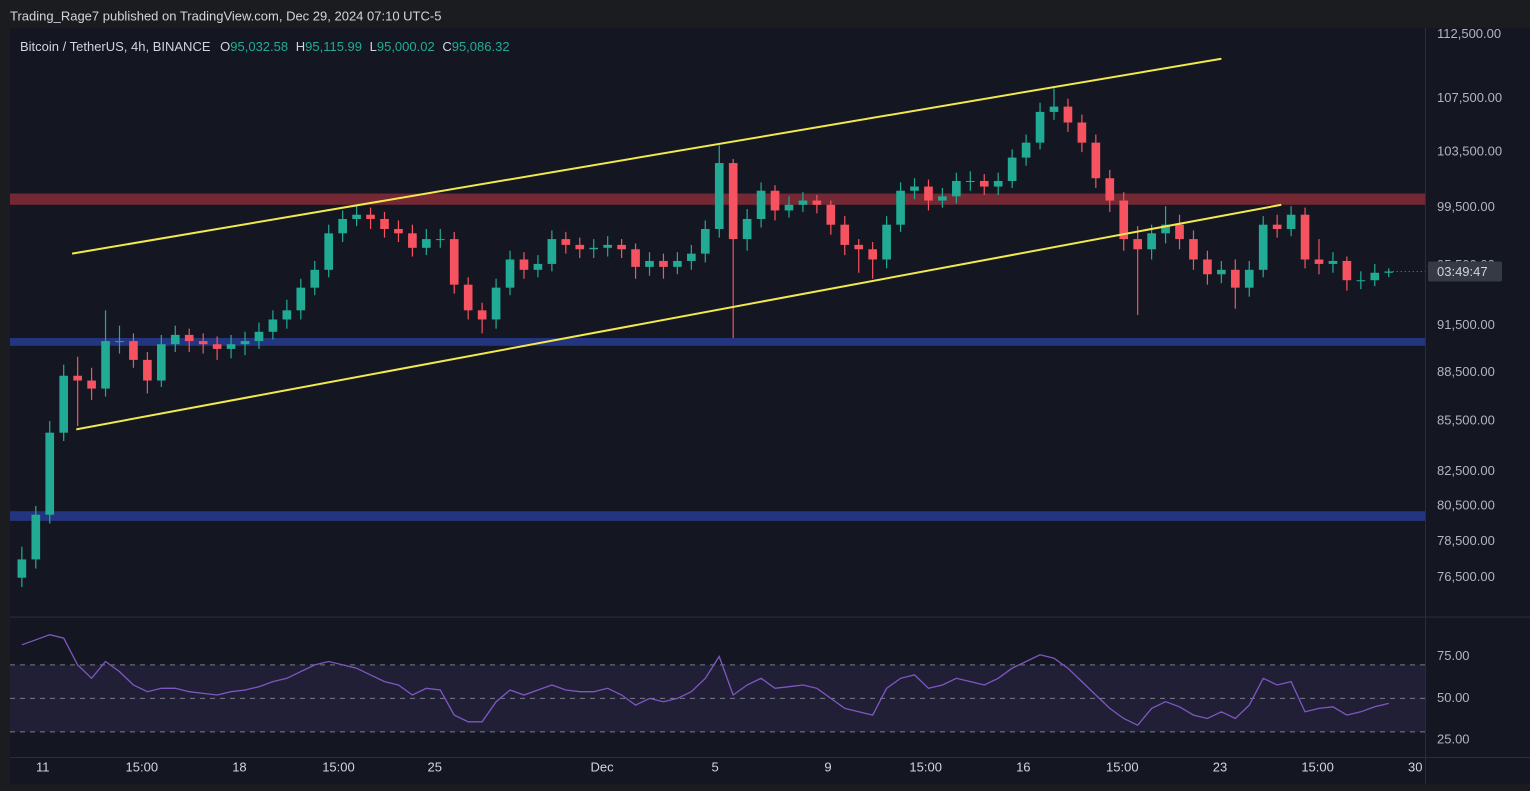 The image size is (1530, 791). What do you see at coordinates (259, 46) in the screenshot?
I see `ohlc-value: 95,032.58` at bounding box center [259, 46].